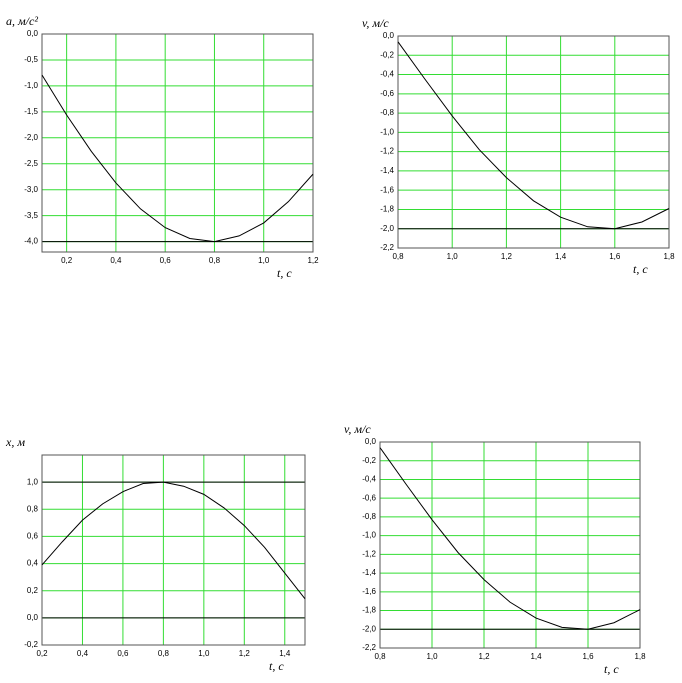 This screenshot has width=682, height=683. I want to click on y-tick-label: 0,8, so click(33, 508).